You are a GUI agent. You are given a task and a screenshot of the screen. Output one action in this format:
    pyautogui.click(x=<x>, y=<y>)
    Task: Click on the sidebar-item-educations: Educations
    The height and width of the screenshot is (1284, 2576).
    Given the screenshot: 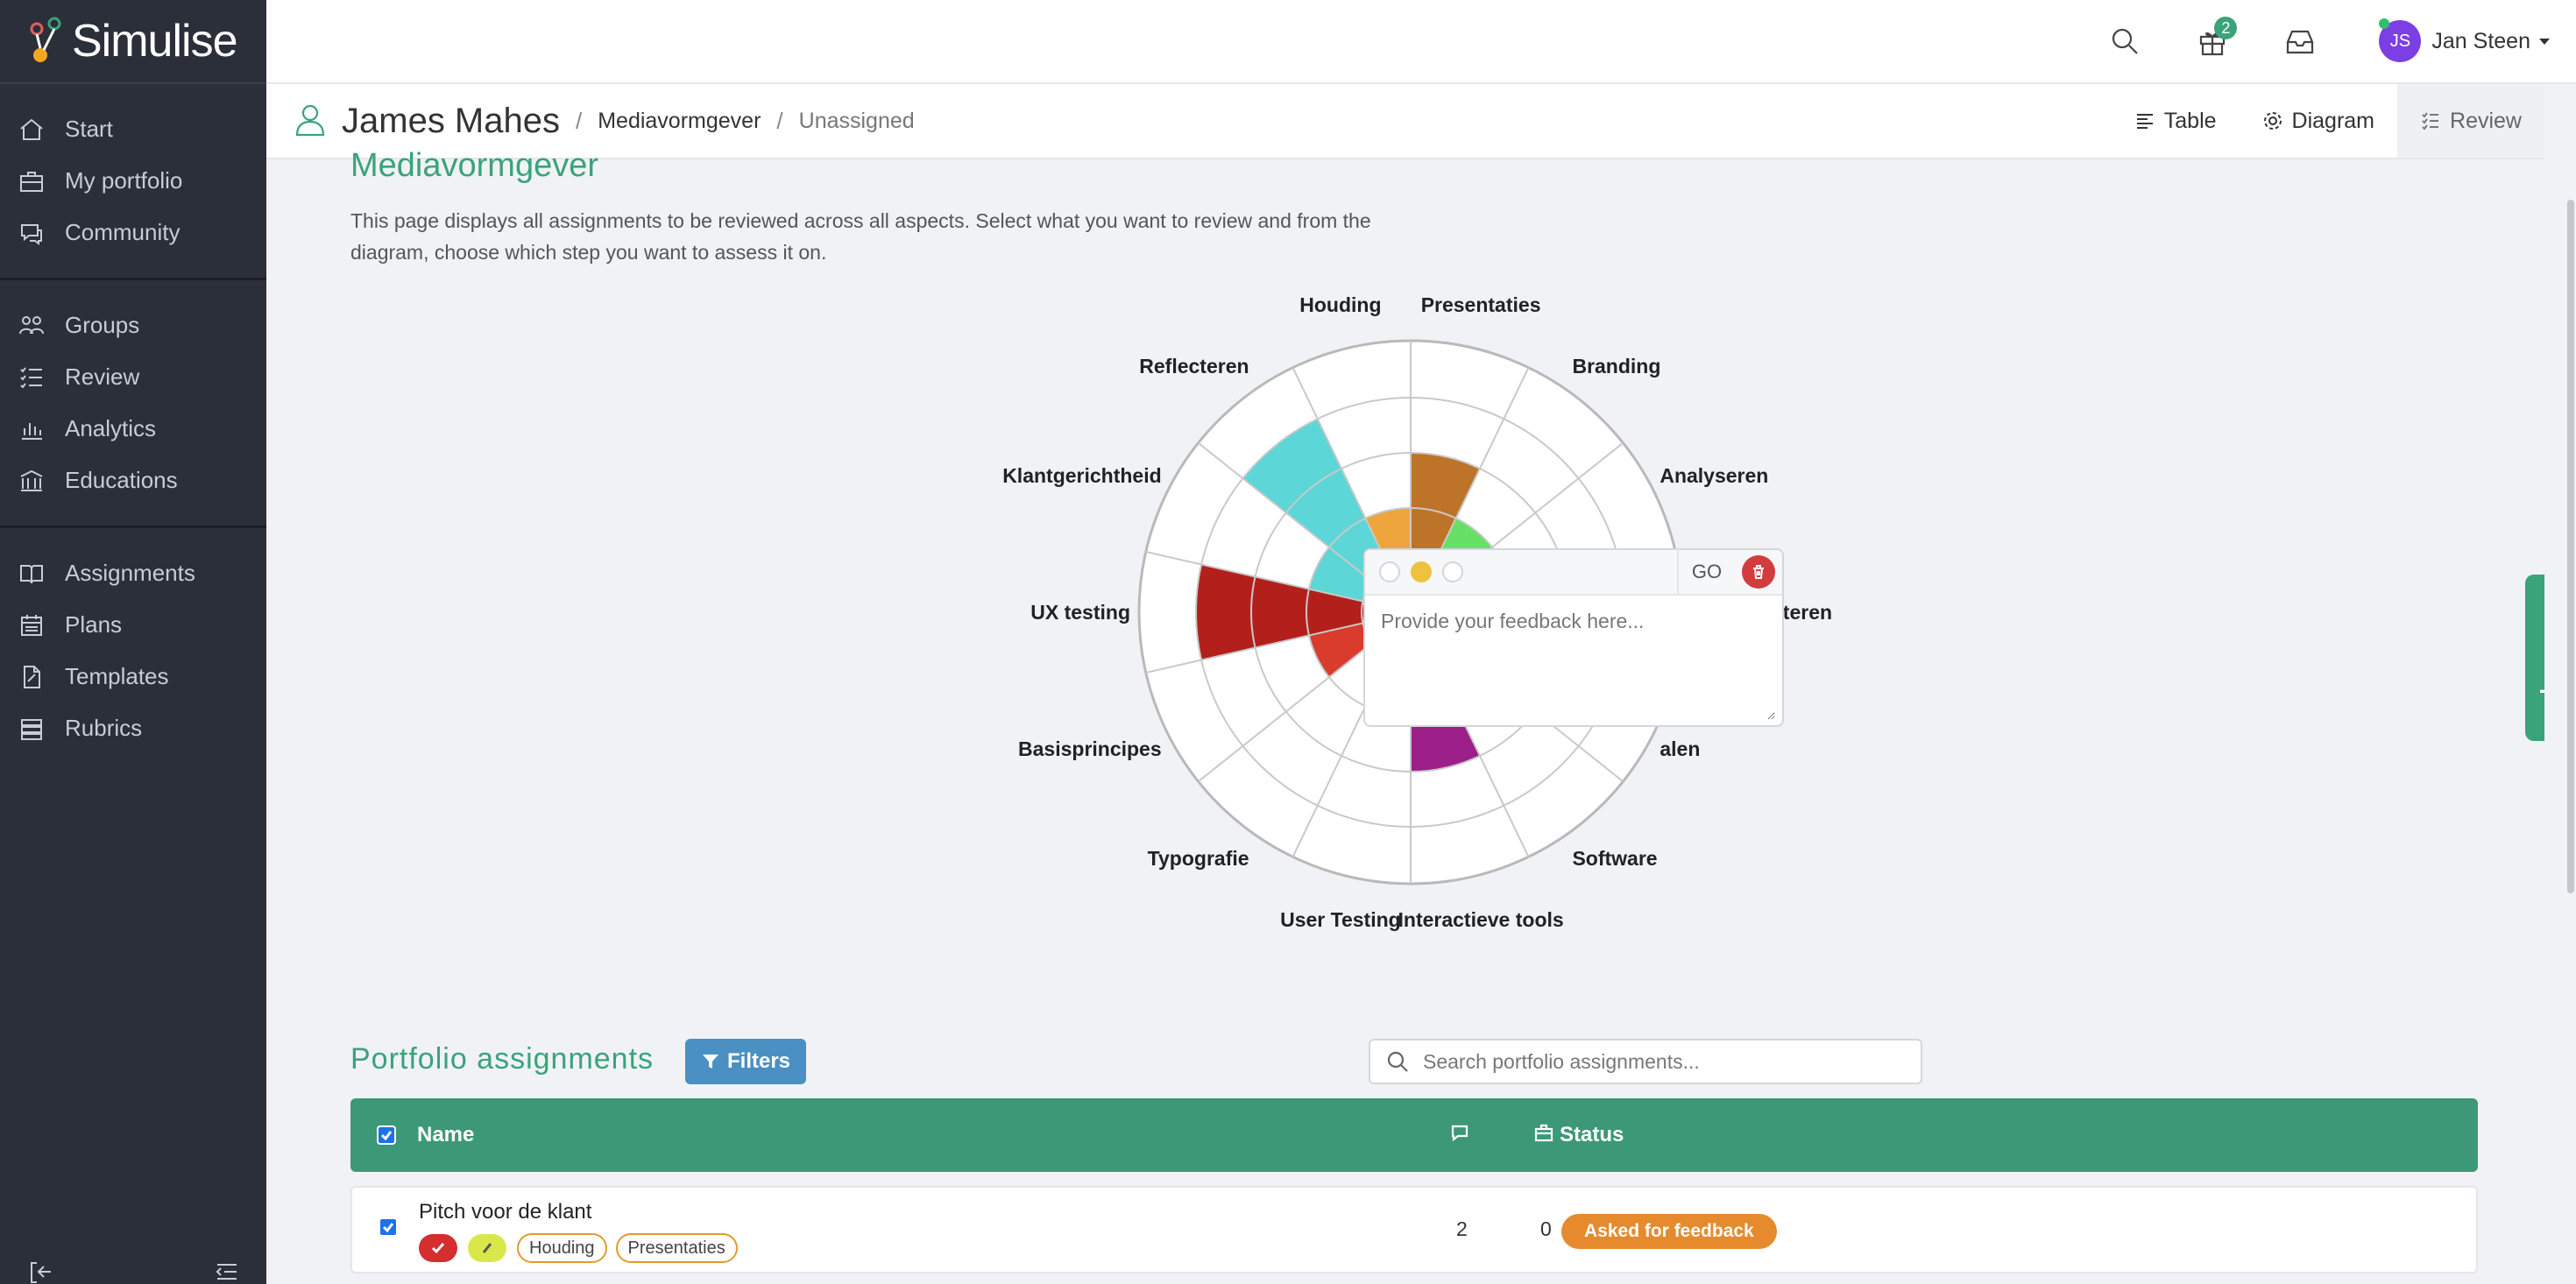 What is the action you would take?
    pyautogui.click(x=133, y=480)
    